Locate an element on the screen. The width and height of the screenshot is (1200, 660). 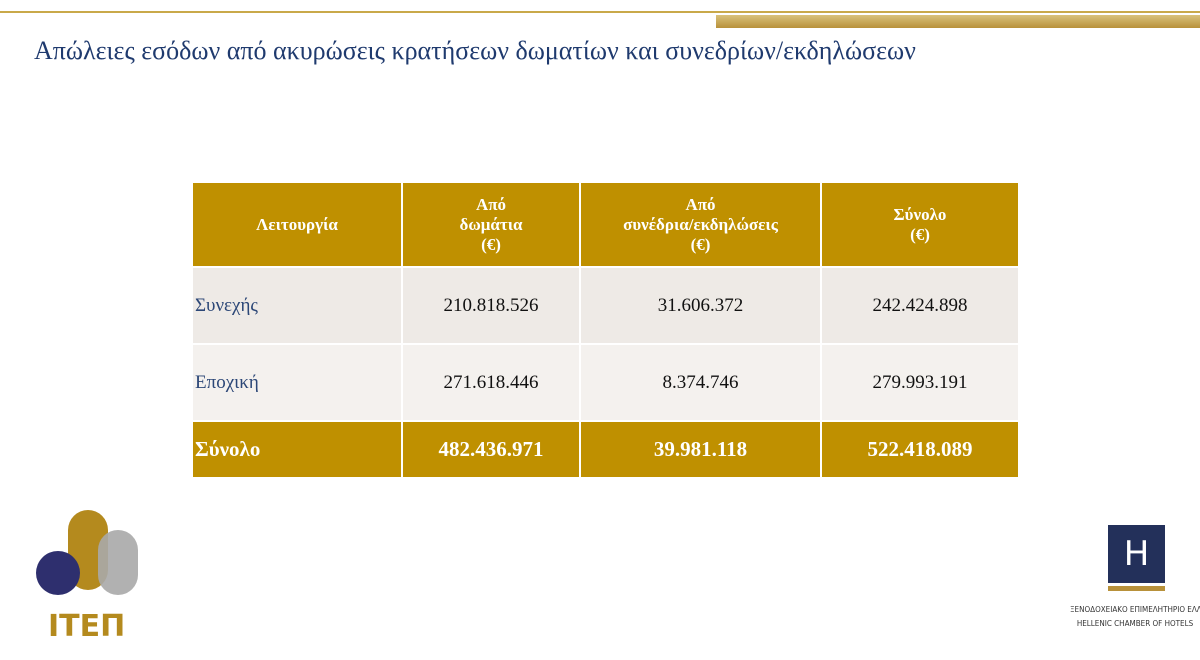
table-cell: 31.606.372 is located at coordinates (701, 306).